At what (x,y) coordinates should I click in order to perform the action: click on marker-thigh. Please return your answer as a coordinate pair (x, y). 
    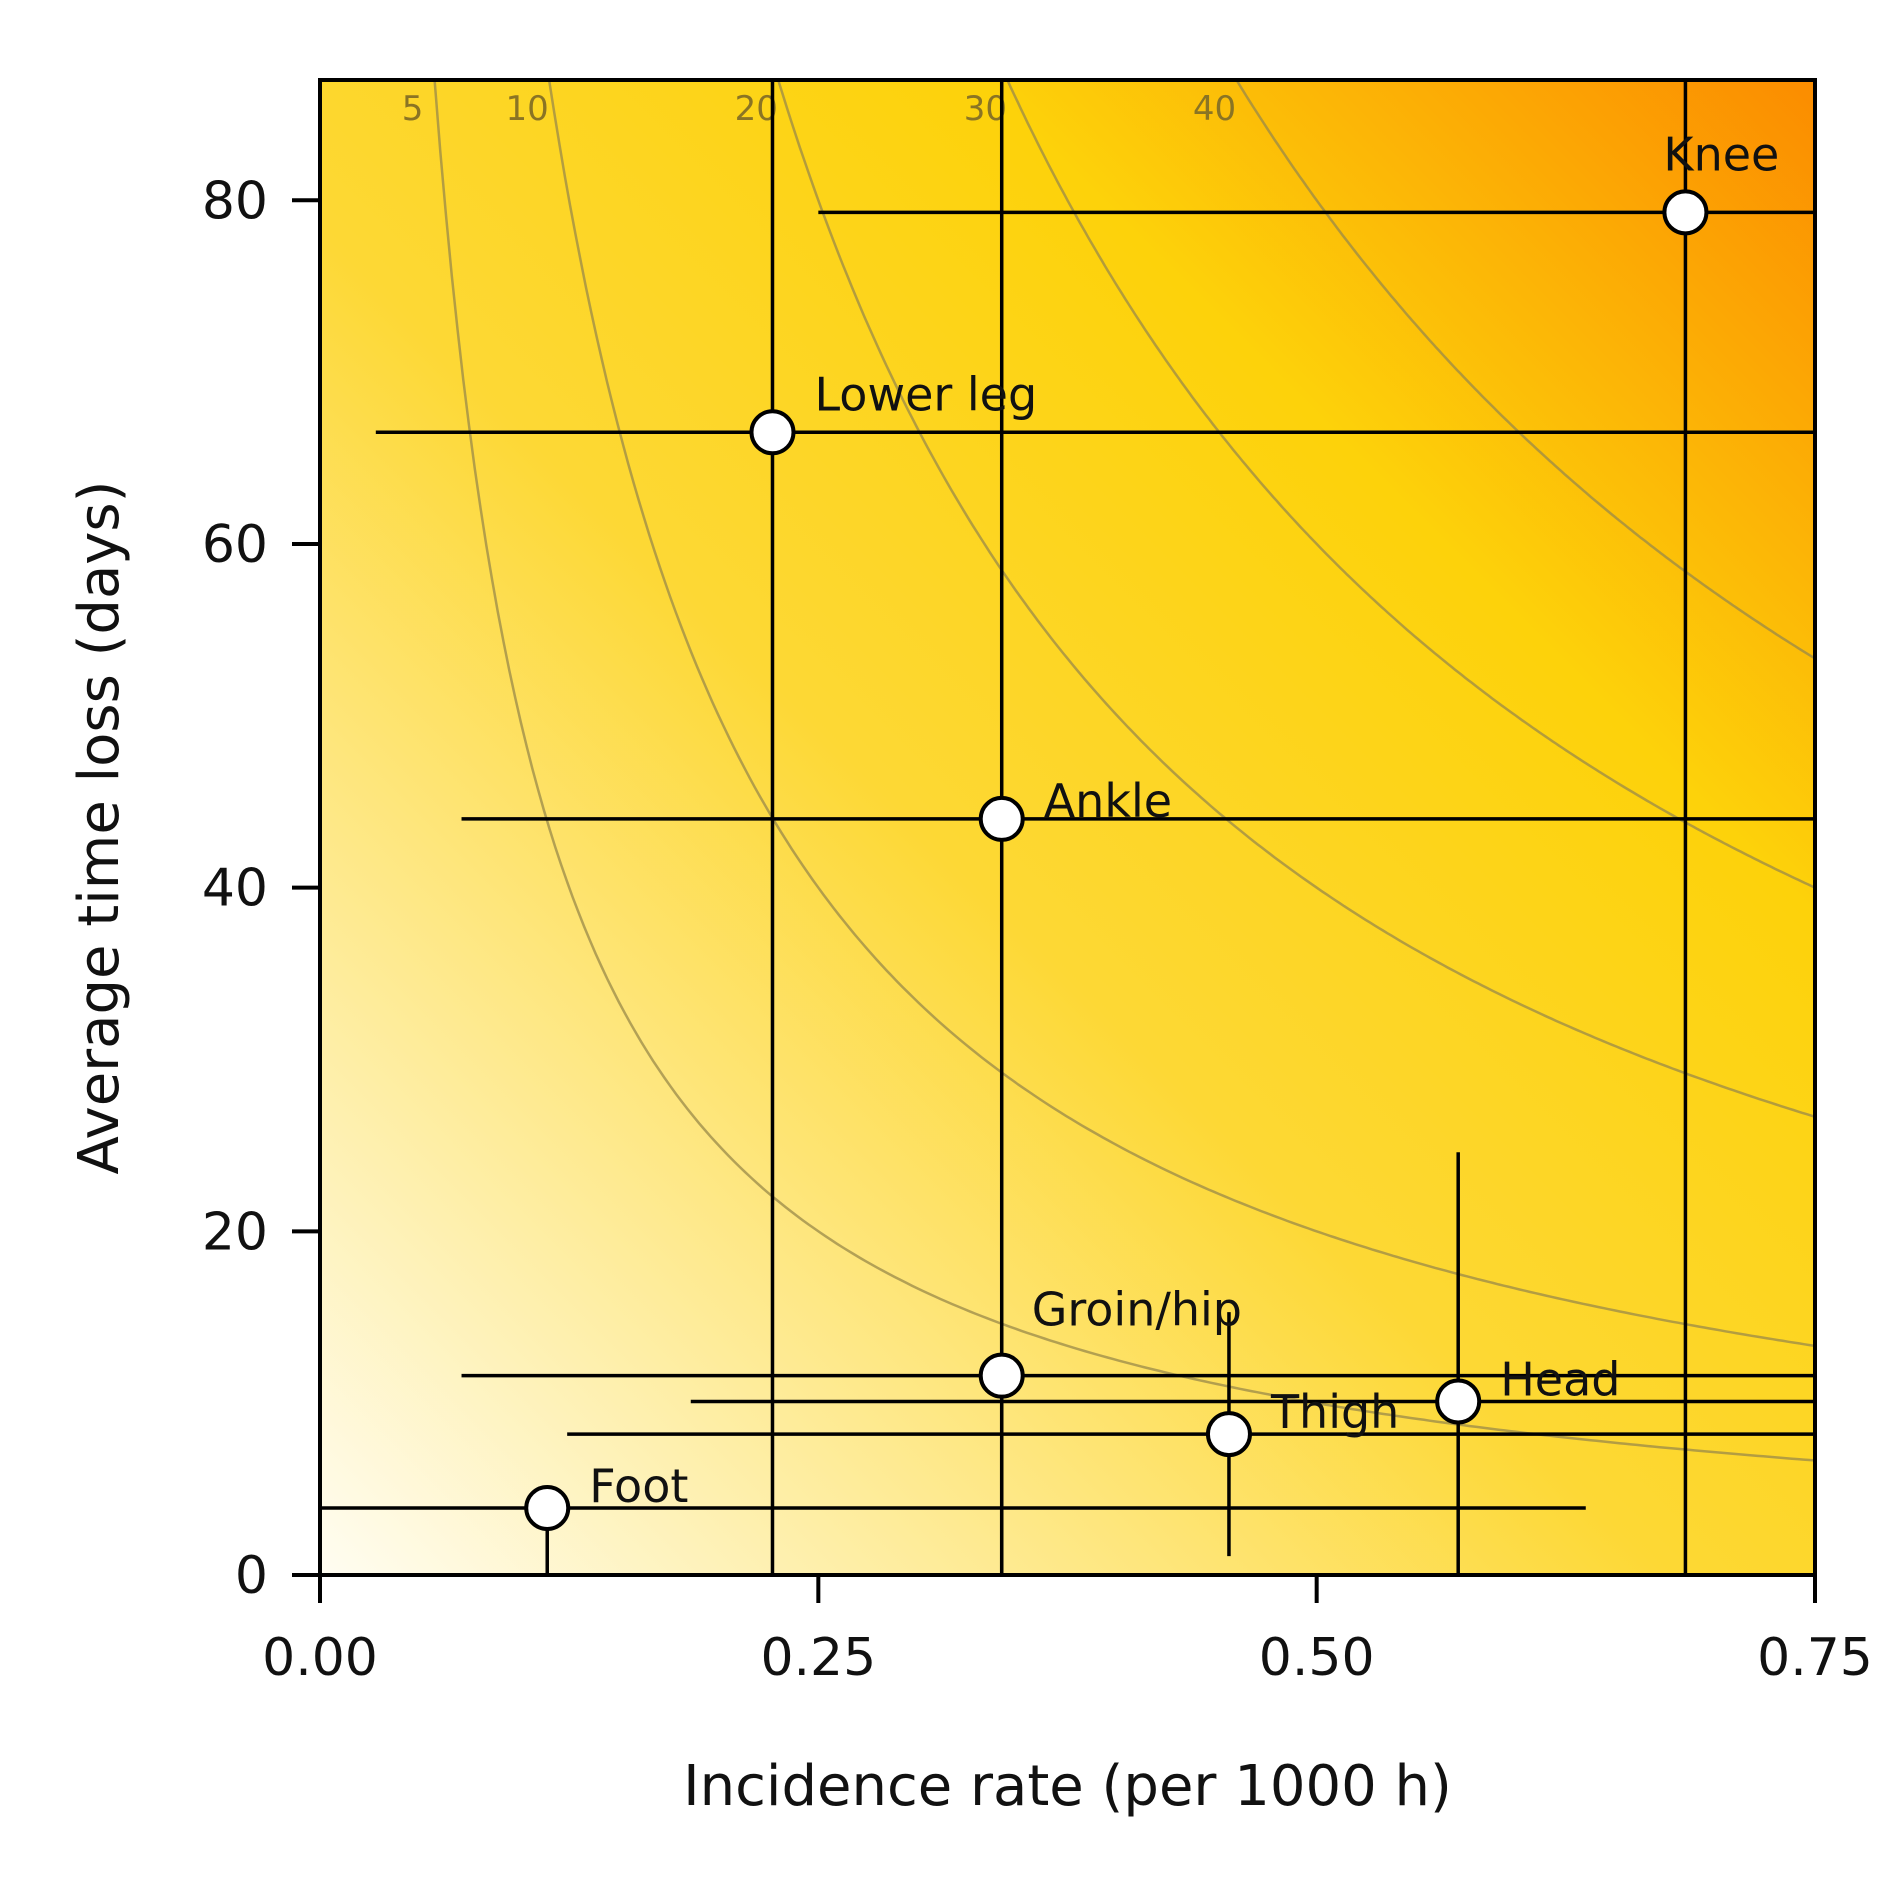
    Looking at the image, I should click on (1228, 1434).